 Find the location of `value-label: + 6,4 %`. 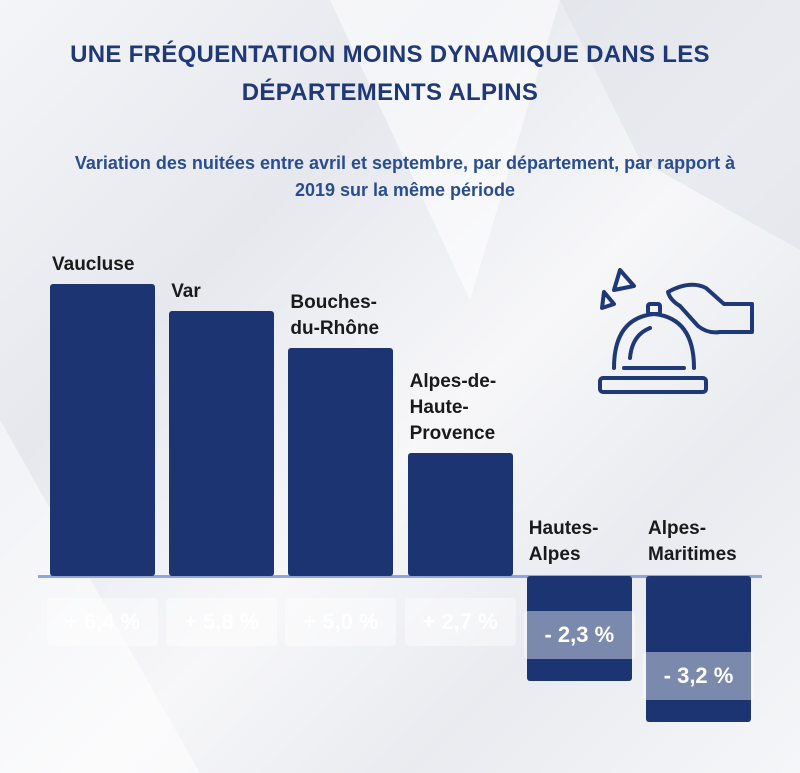

value-label: + 6,4 % is located at coordinates (102, 622).